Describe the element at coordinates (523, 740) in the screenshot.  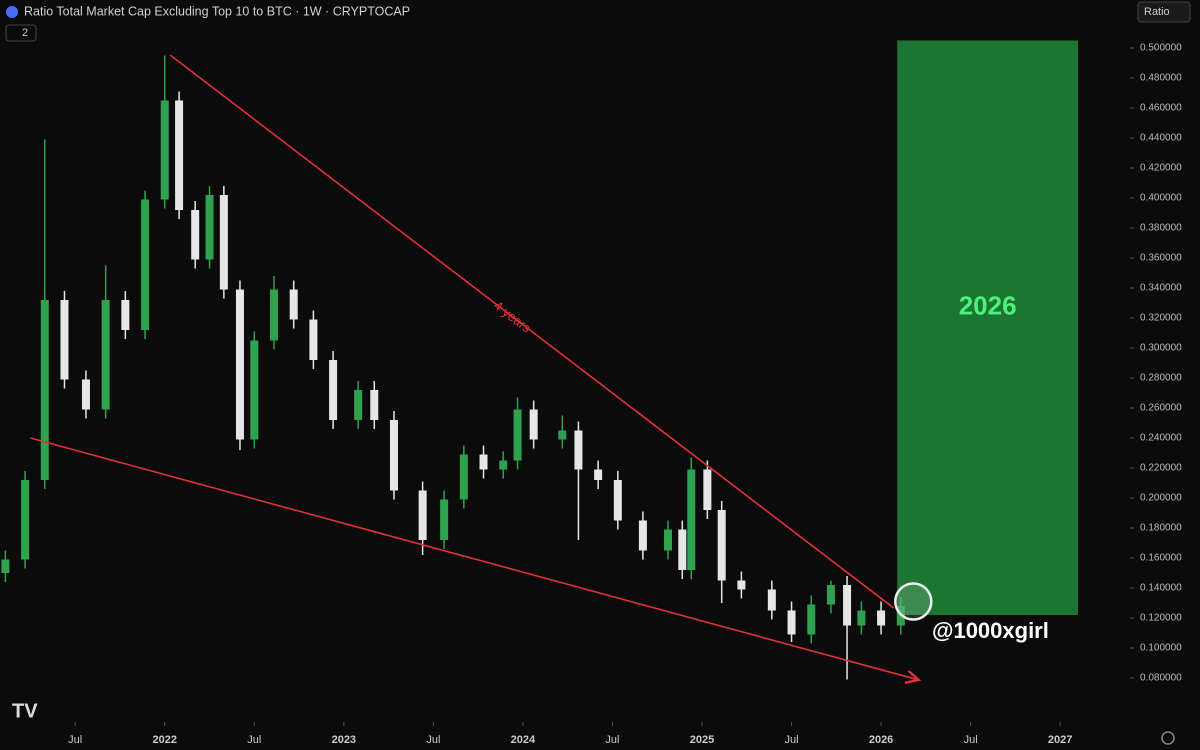
I see `x-tick-label: 2024` at that location.